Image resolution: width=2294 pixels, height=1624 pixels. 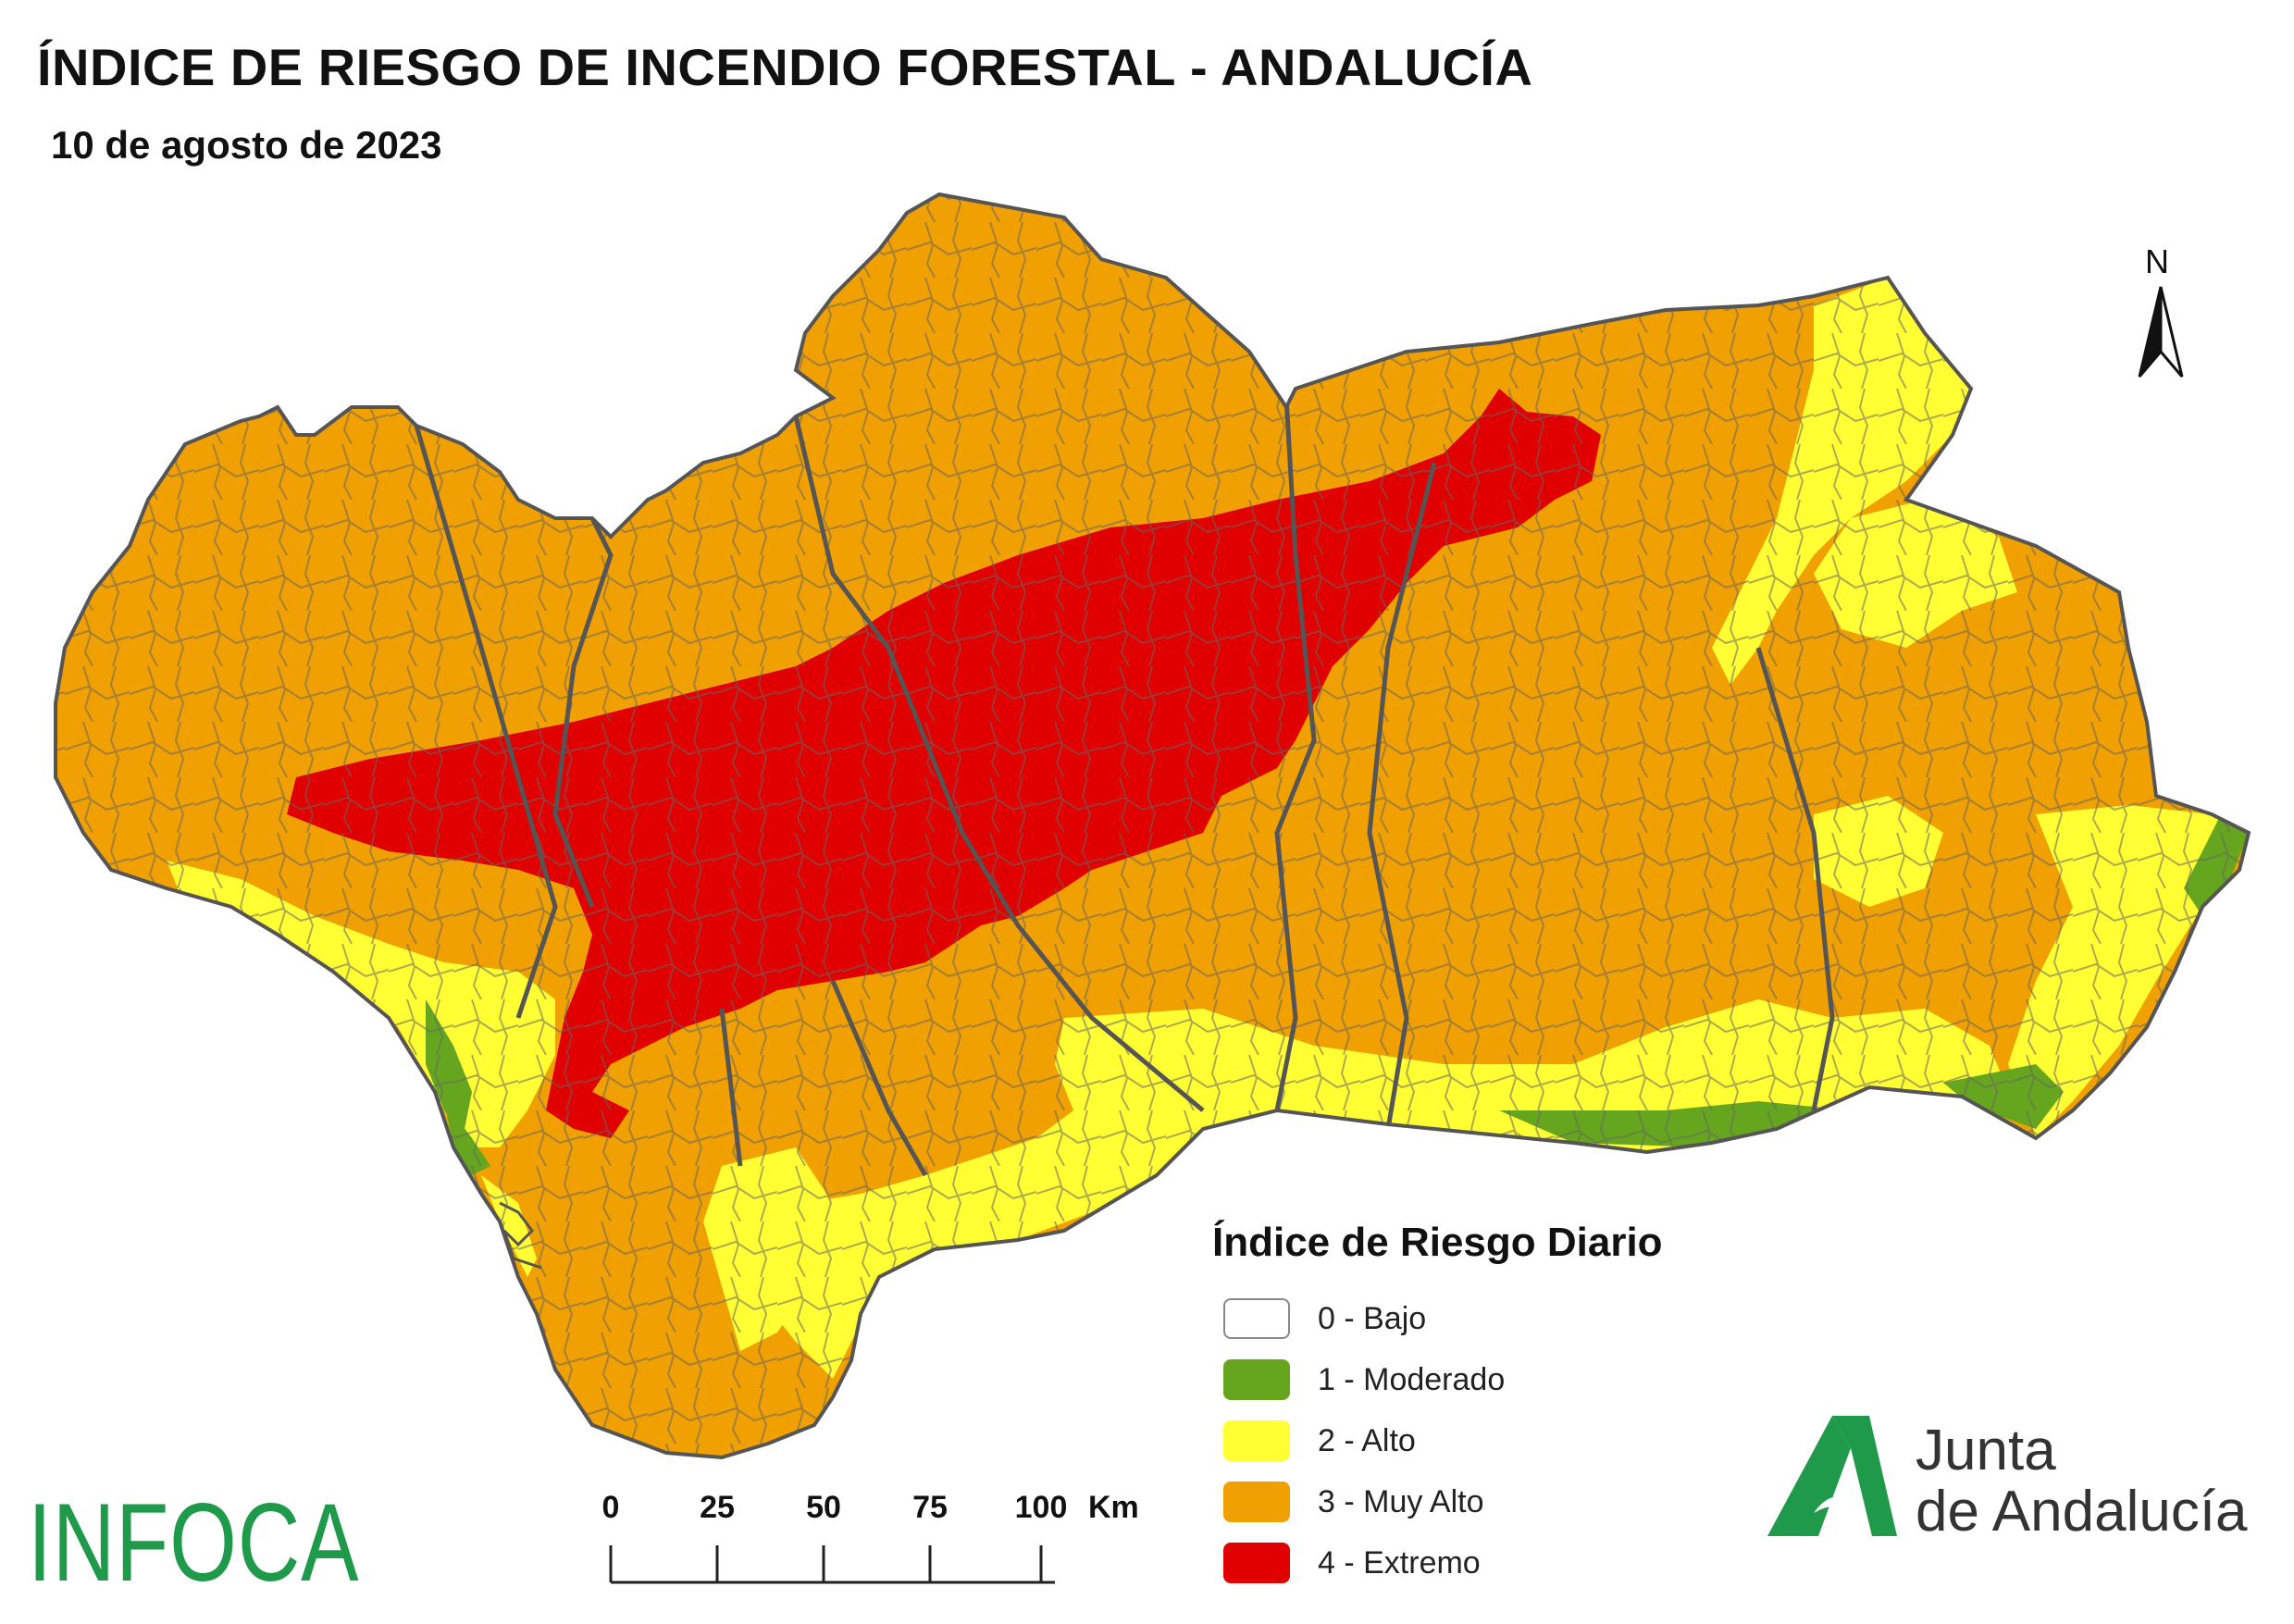 I want to click on junta-line1: Junta, so click(x=1986, y=1450).